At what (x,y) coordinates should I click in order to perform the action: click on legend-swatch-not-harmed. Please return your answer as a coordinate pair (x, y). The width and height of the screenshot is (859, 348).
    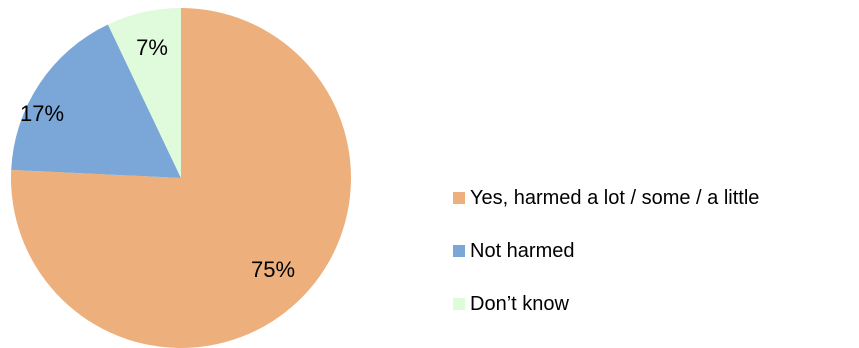
    Looking at the image, I should click on (459, 251).